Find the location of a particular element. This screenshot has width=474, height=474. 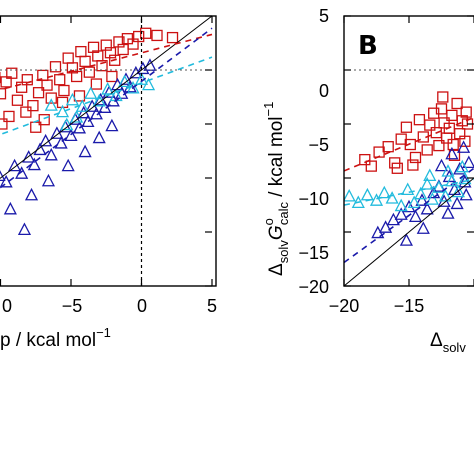

panel-a-x-axis-title: p / kcal mol−1 is located at coordinates (55, 338).